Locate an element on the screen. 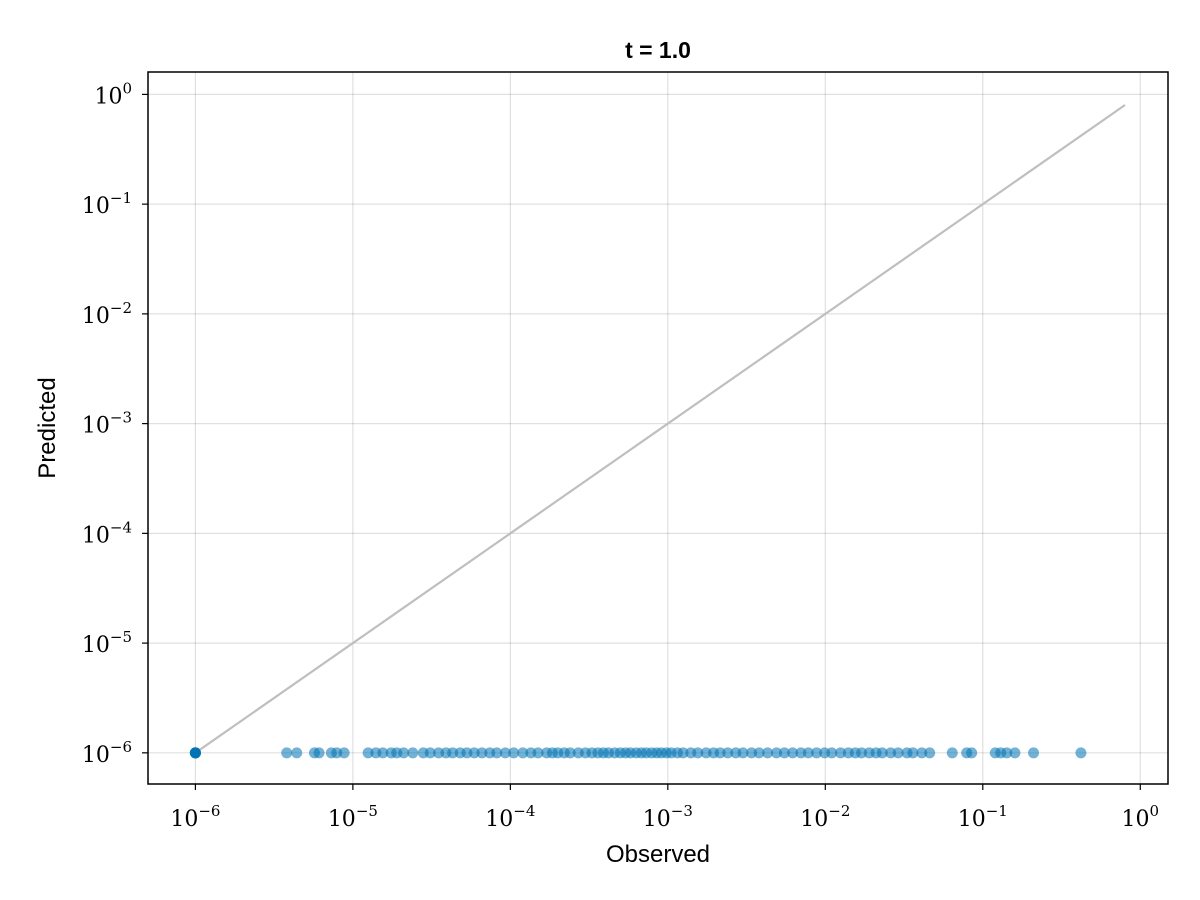 The width and height of the screenshot is (1200, 900). x-tick-label: 10⁻⁵ is located at coordinates (353, 817).